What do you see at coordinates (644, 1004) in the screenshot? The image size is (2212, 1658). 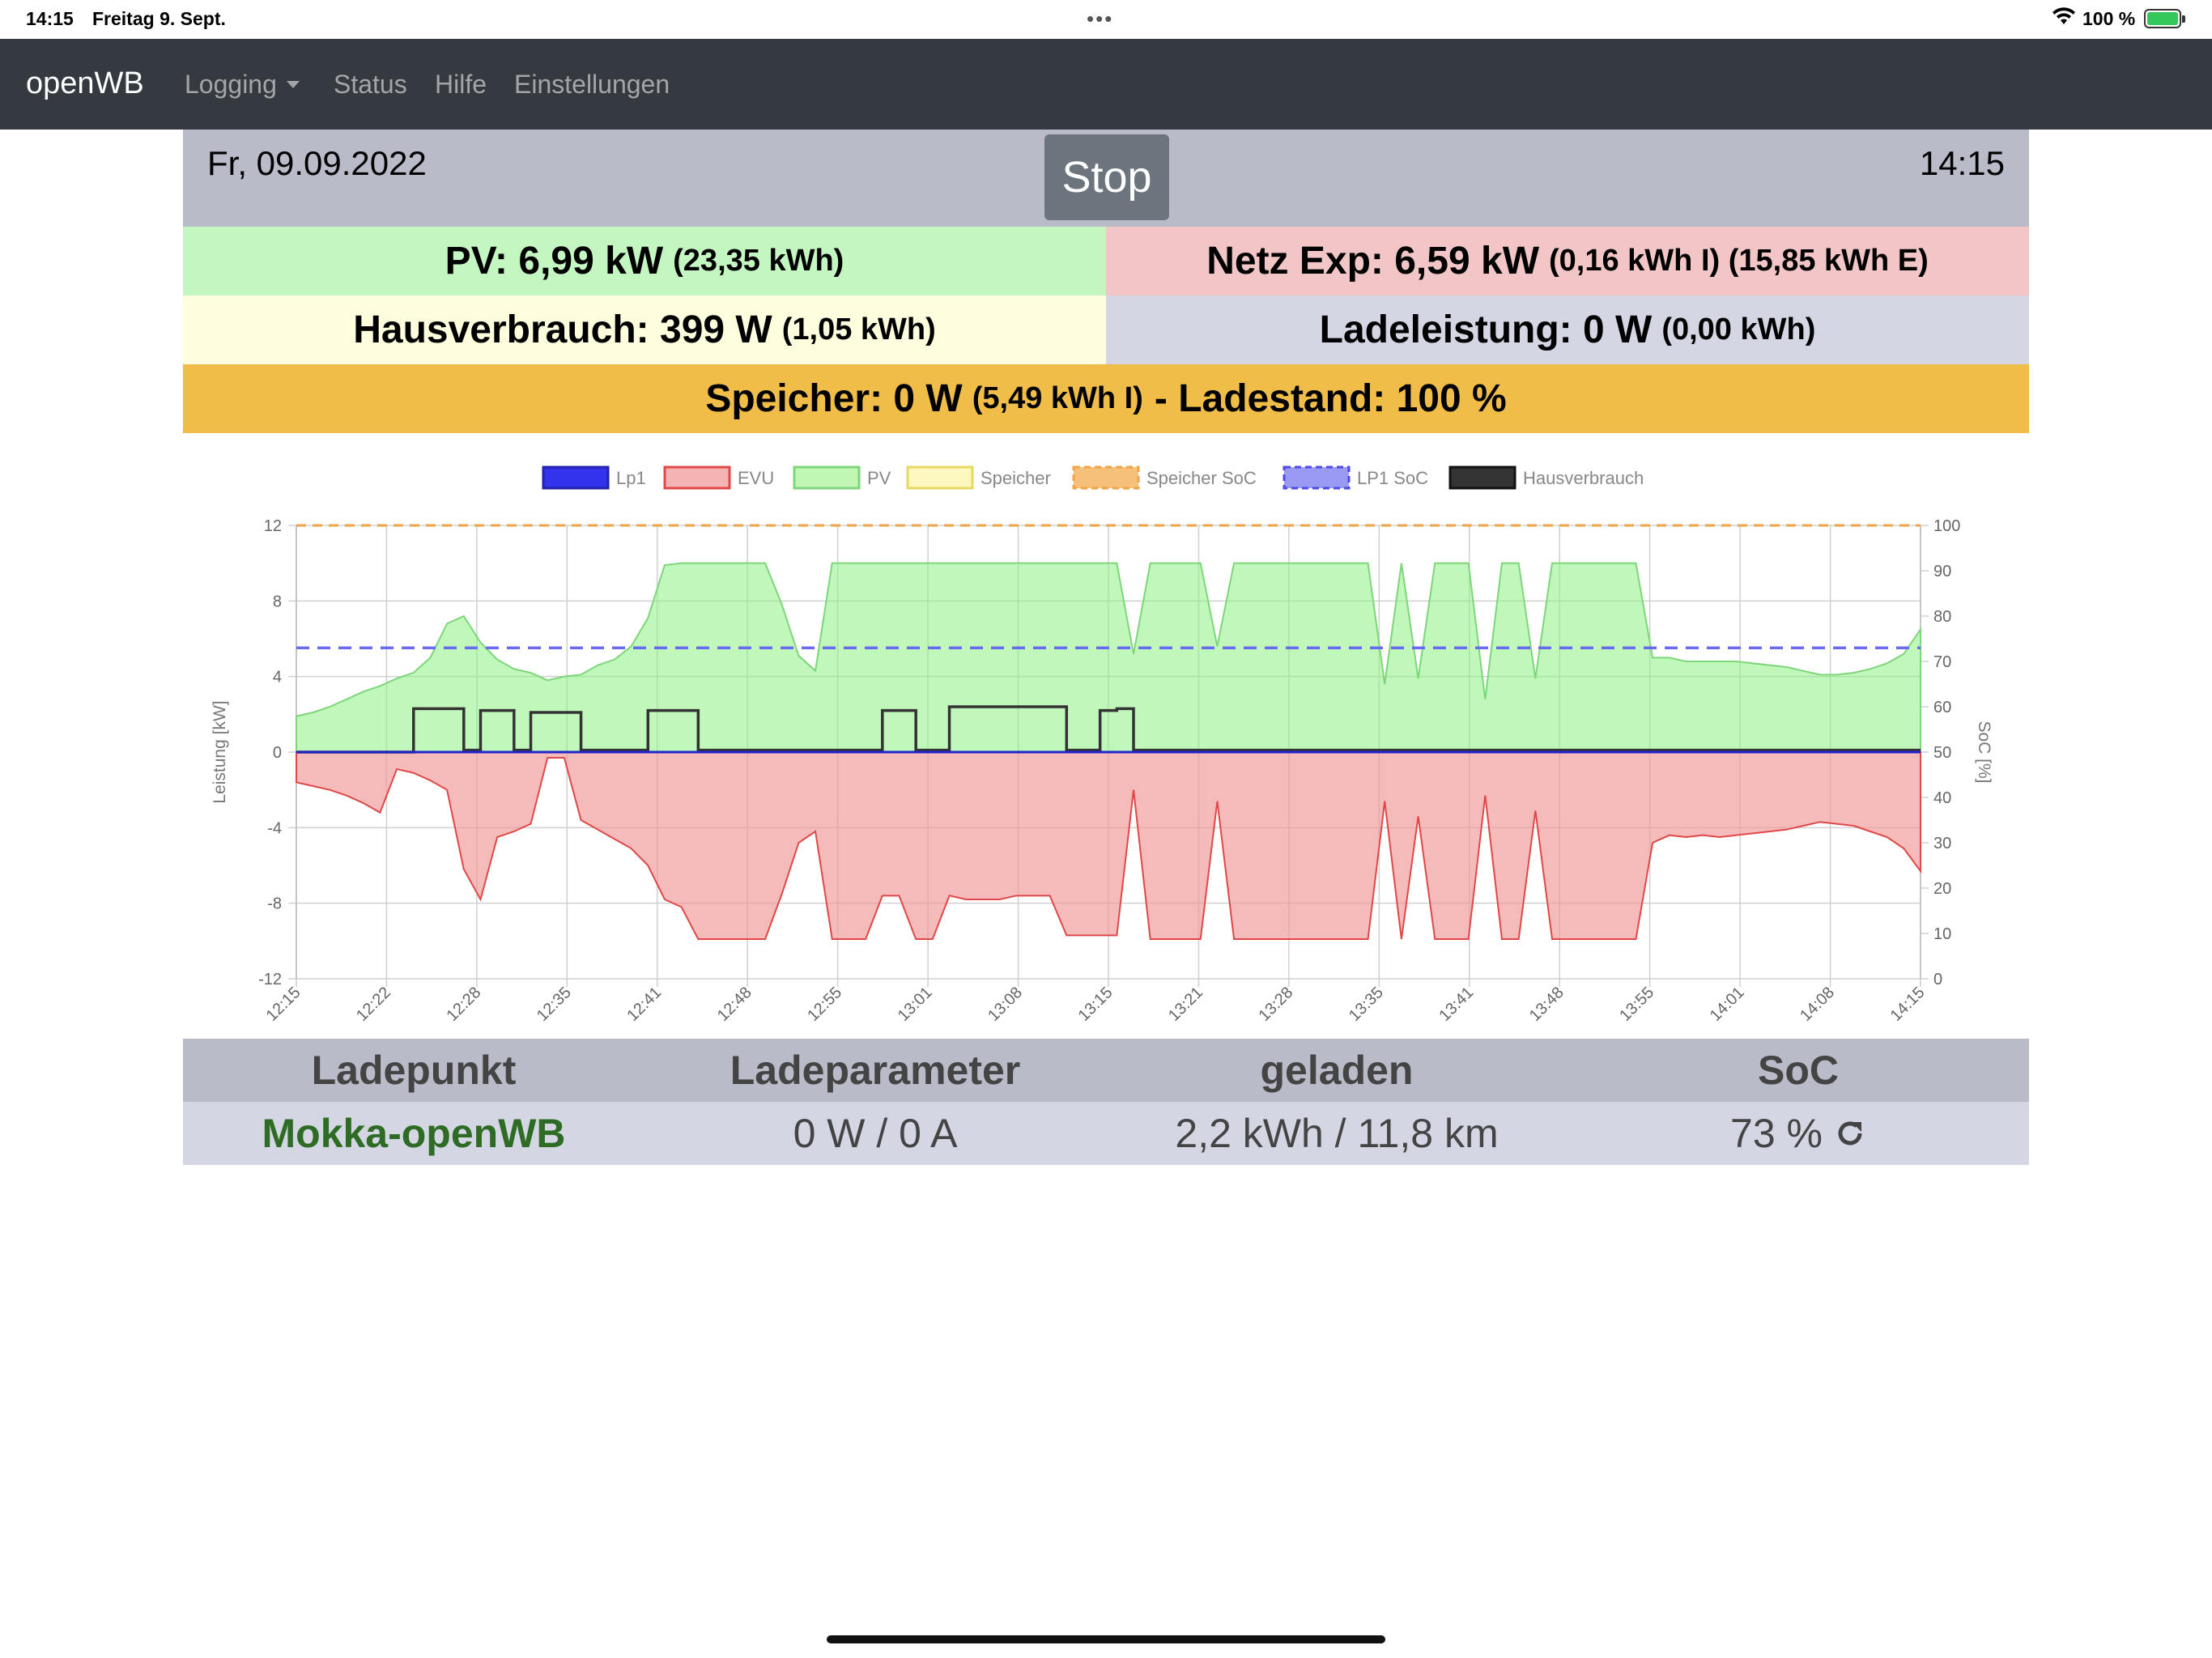 I see `x-tick-label: 12:41` at bounding box center [644, 1004].